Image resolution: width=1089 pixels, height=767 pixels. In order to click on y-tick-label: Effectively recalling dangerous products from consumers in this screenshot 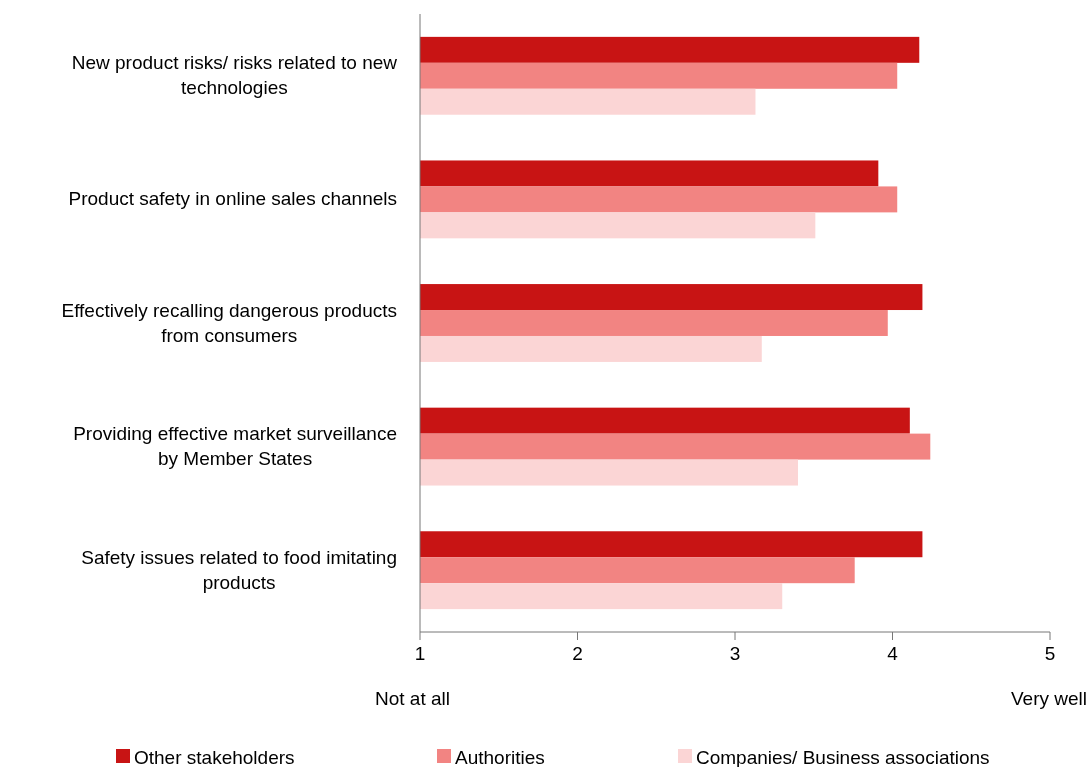, I will do `click(229, 322)`.